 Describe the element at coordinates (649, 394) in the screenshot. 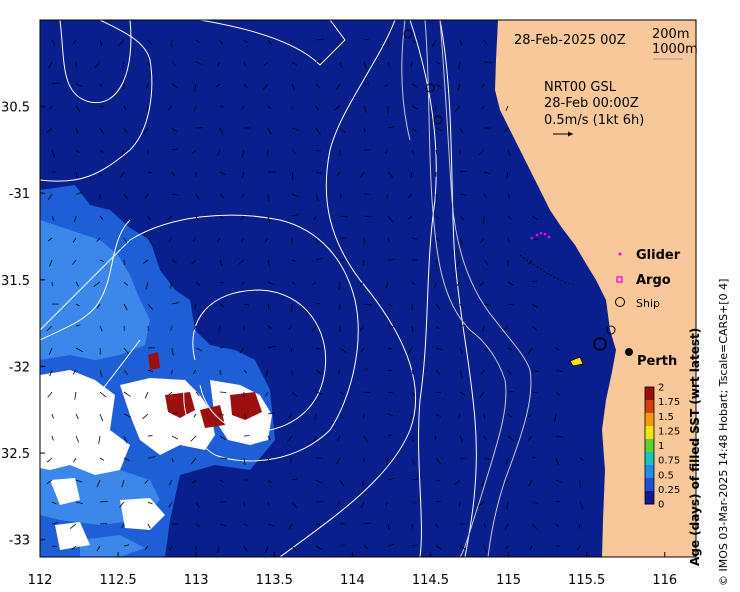

I see `colorbar-segment` at that location.